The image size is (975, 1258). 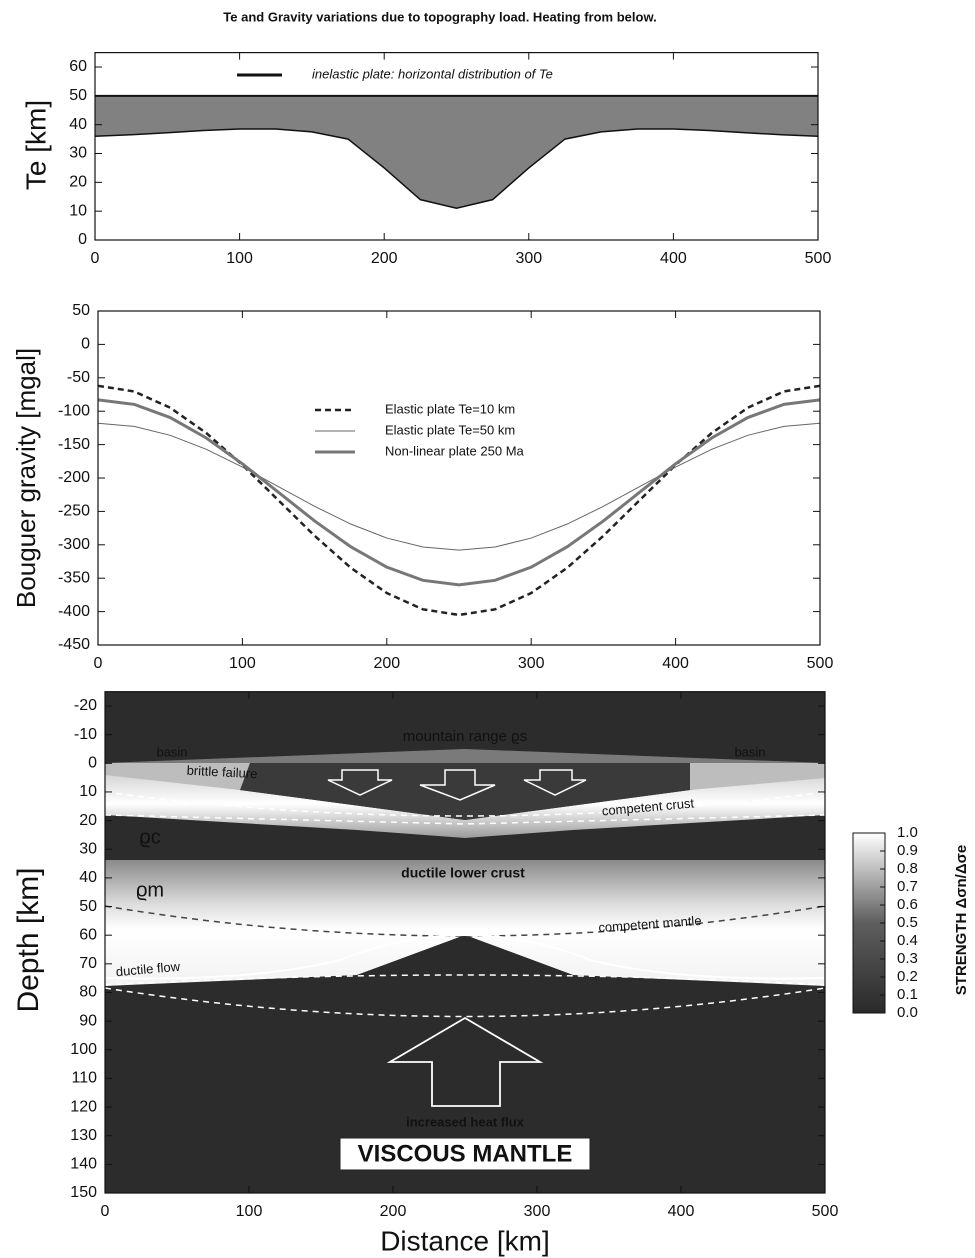 What do you see at coordinates (907, 886) in the screenshot?
I see `colorbar-tick-label: 0.7` at bounding box center [907, 886].